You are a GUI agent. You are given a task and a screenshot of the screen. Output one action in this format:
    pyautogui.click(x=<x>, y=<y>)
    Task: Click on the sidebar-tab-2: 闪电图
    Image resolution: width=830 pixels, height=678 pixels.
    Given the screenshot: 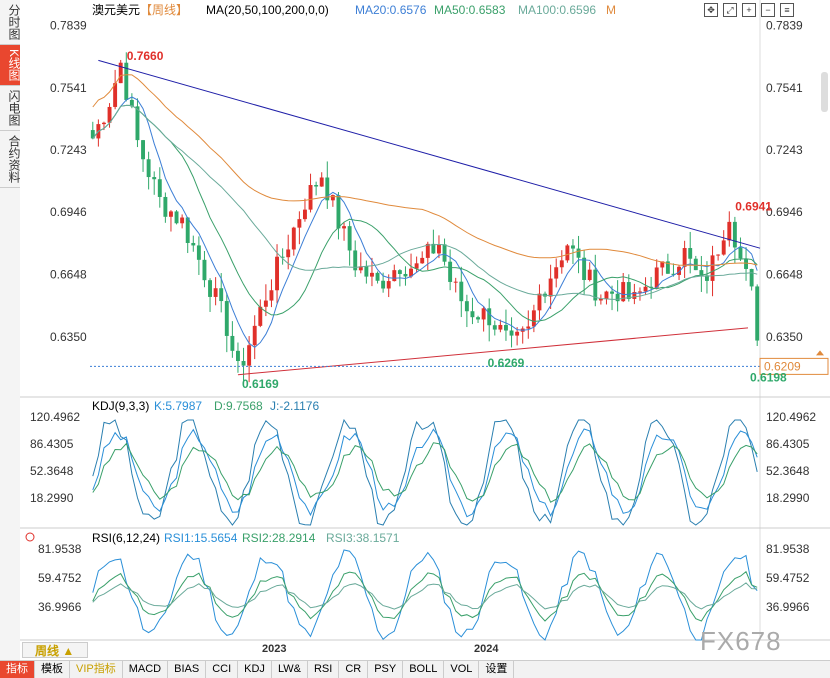 What is the action you would take?
    pyautogui.click(x=10, y=109)
    